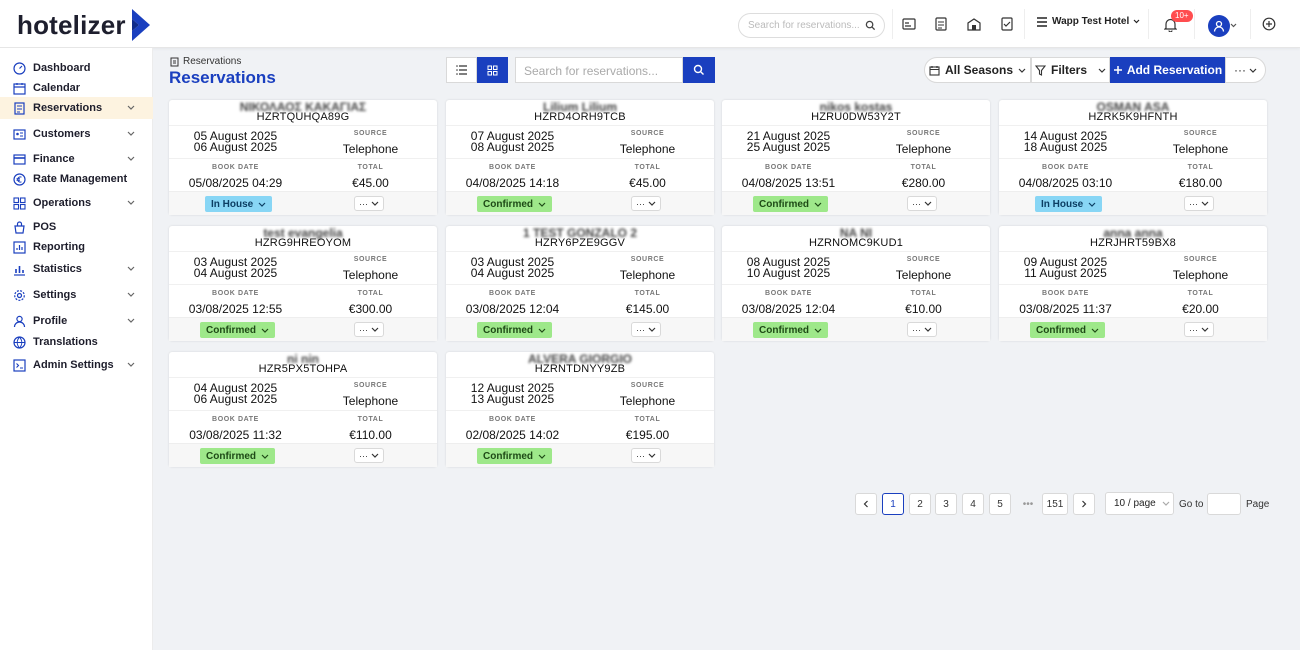 The width and height of the screenshot is (1300, 650). I want to click on page-2-button: 2, so click(920, 504).